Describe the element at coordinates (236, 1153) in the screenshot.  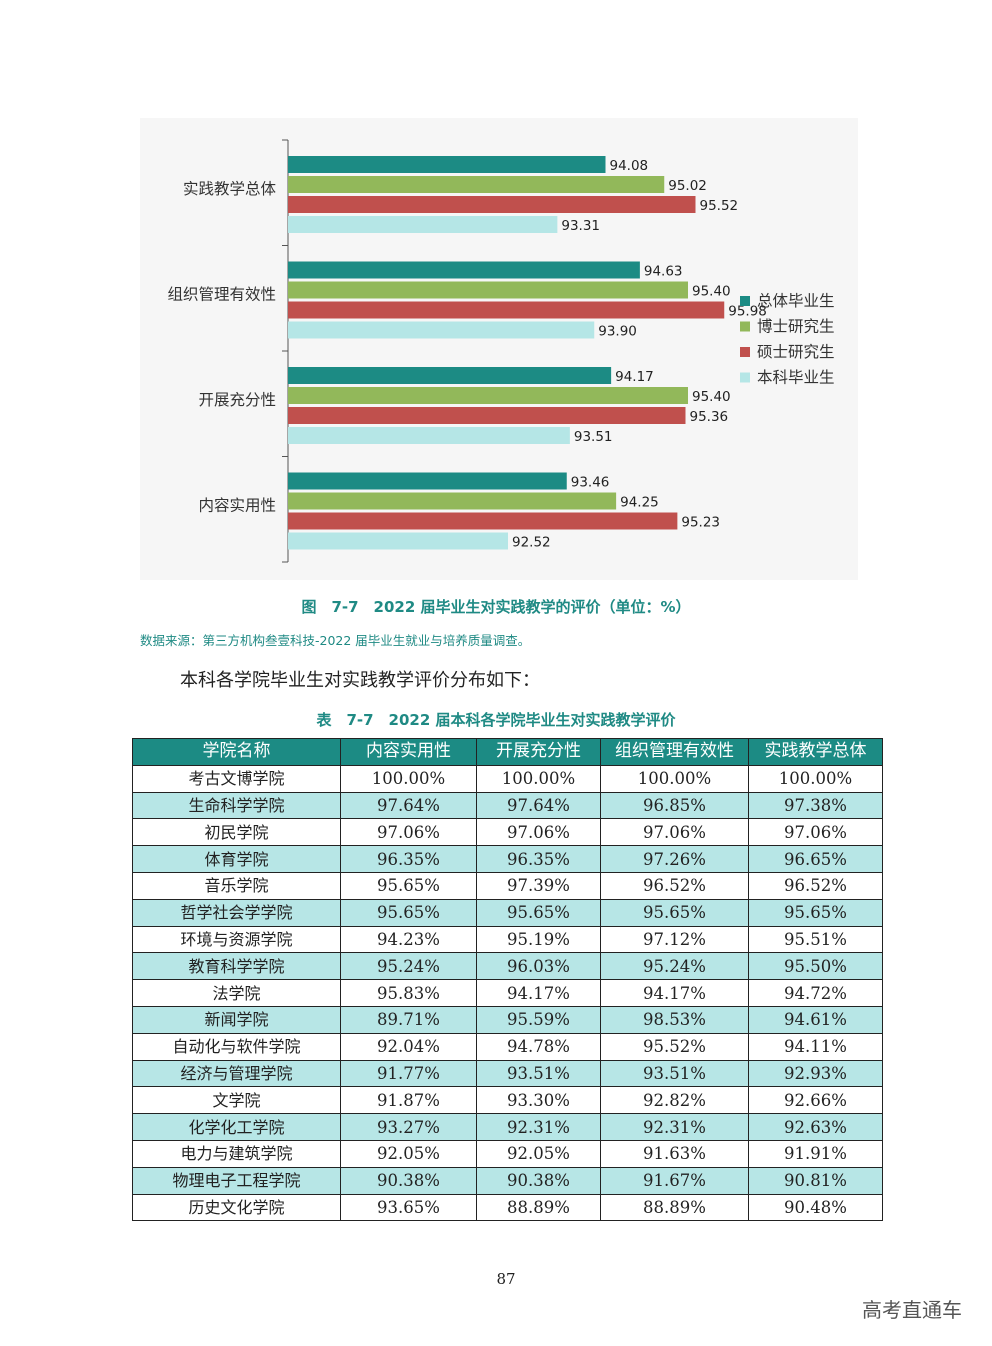
I see `college-name-cell: 电力与建筑学院` at that location.